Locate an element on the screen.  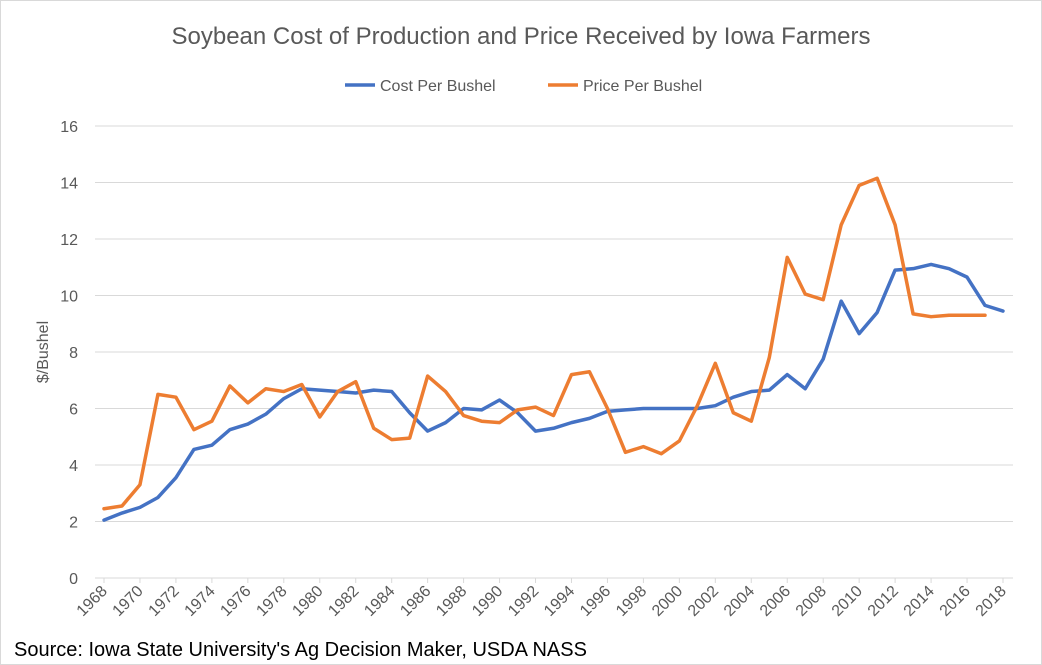
legend-label: Price Per Bushel is located at coordinates (642, 86).